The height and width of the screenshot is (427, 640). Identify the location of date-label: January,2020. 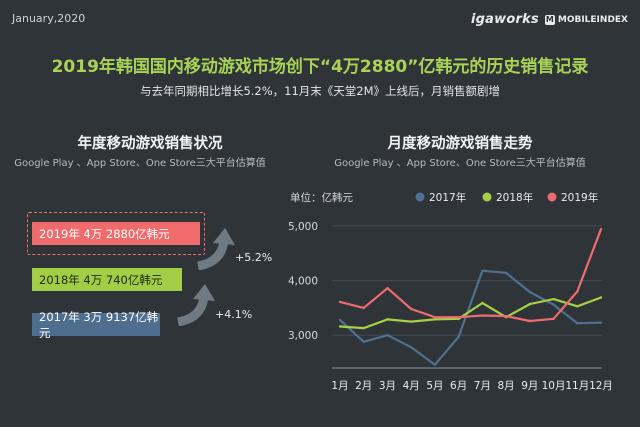
(49, 18).